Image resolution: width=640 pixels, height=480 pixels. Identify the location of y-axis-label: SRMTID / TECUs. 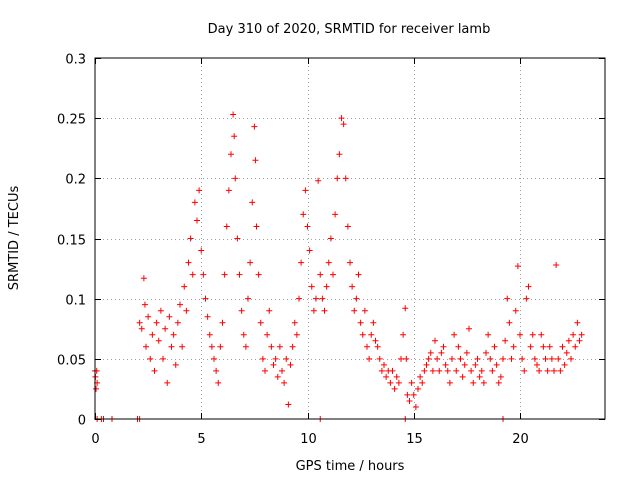
(14, 238).